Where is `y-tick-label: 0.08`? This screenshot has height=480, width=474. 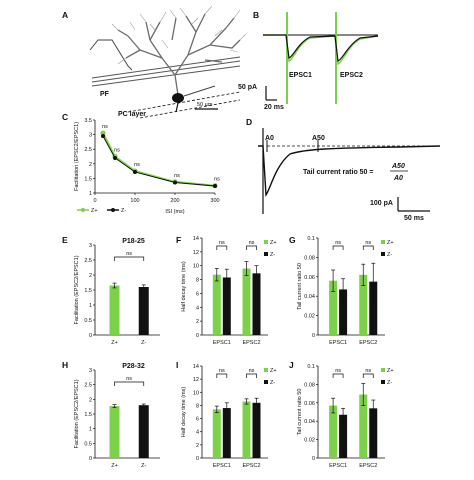
y-tick-label: 0.08 is located at coordinates (309, 385).